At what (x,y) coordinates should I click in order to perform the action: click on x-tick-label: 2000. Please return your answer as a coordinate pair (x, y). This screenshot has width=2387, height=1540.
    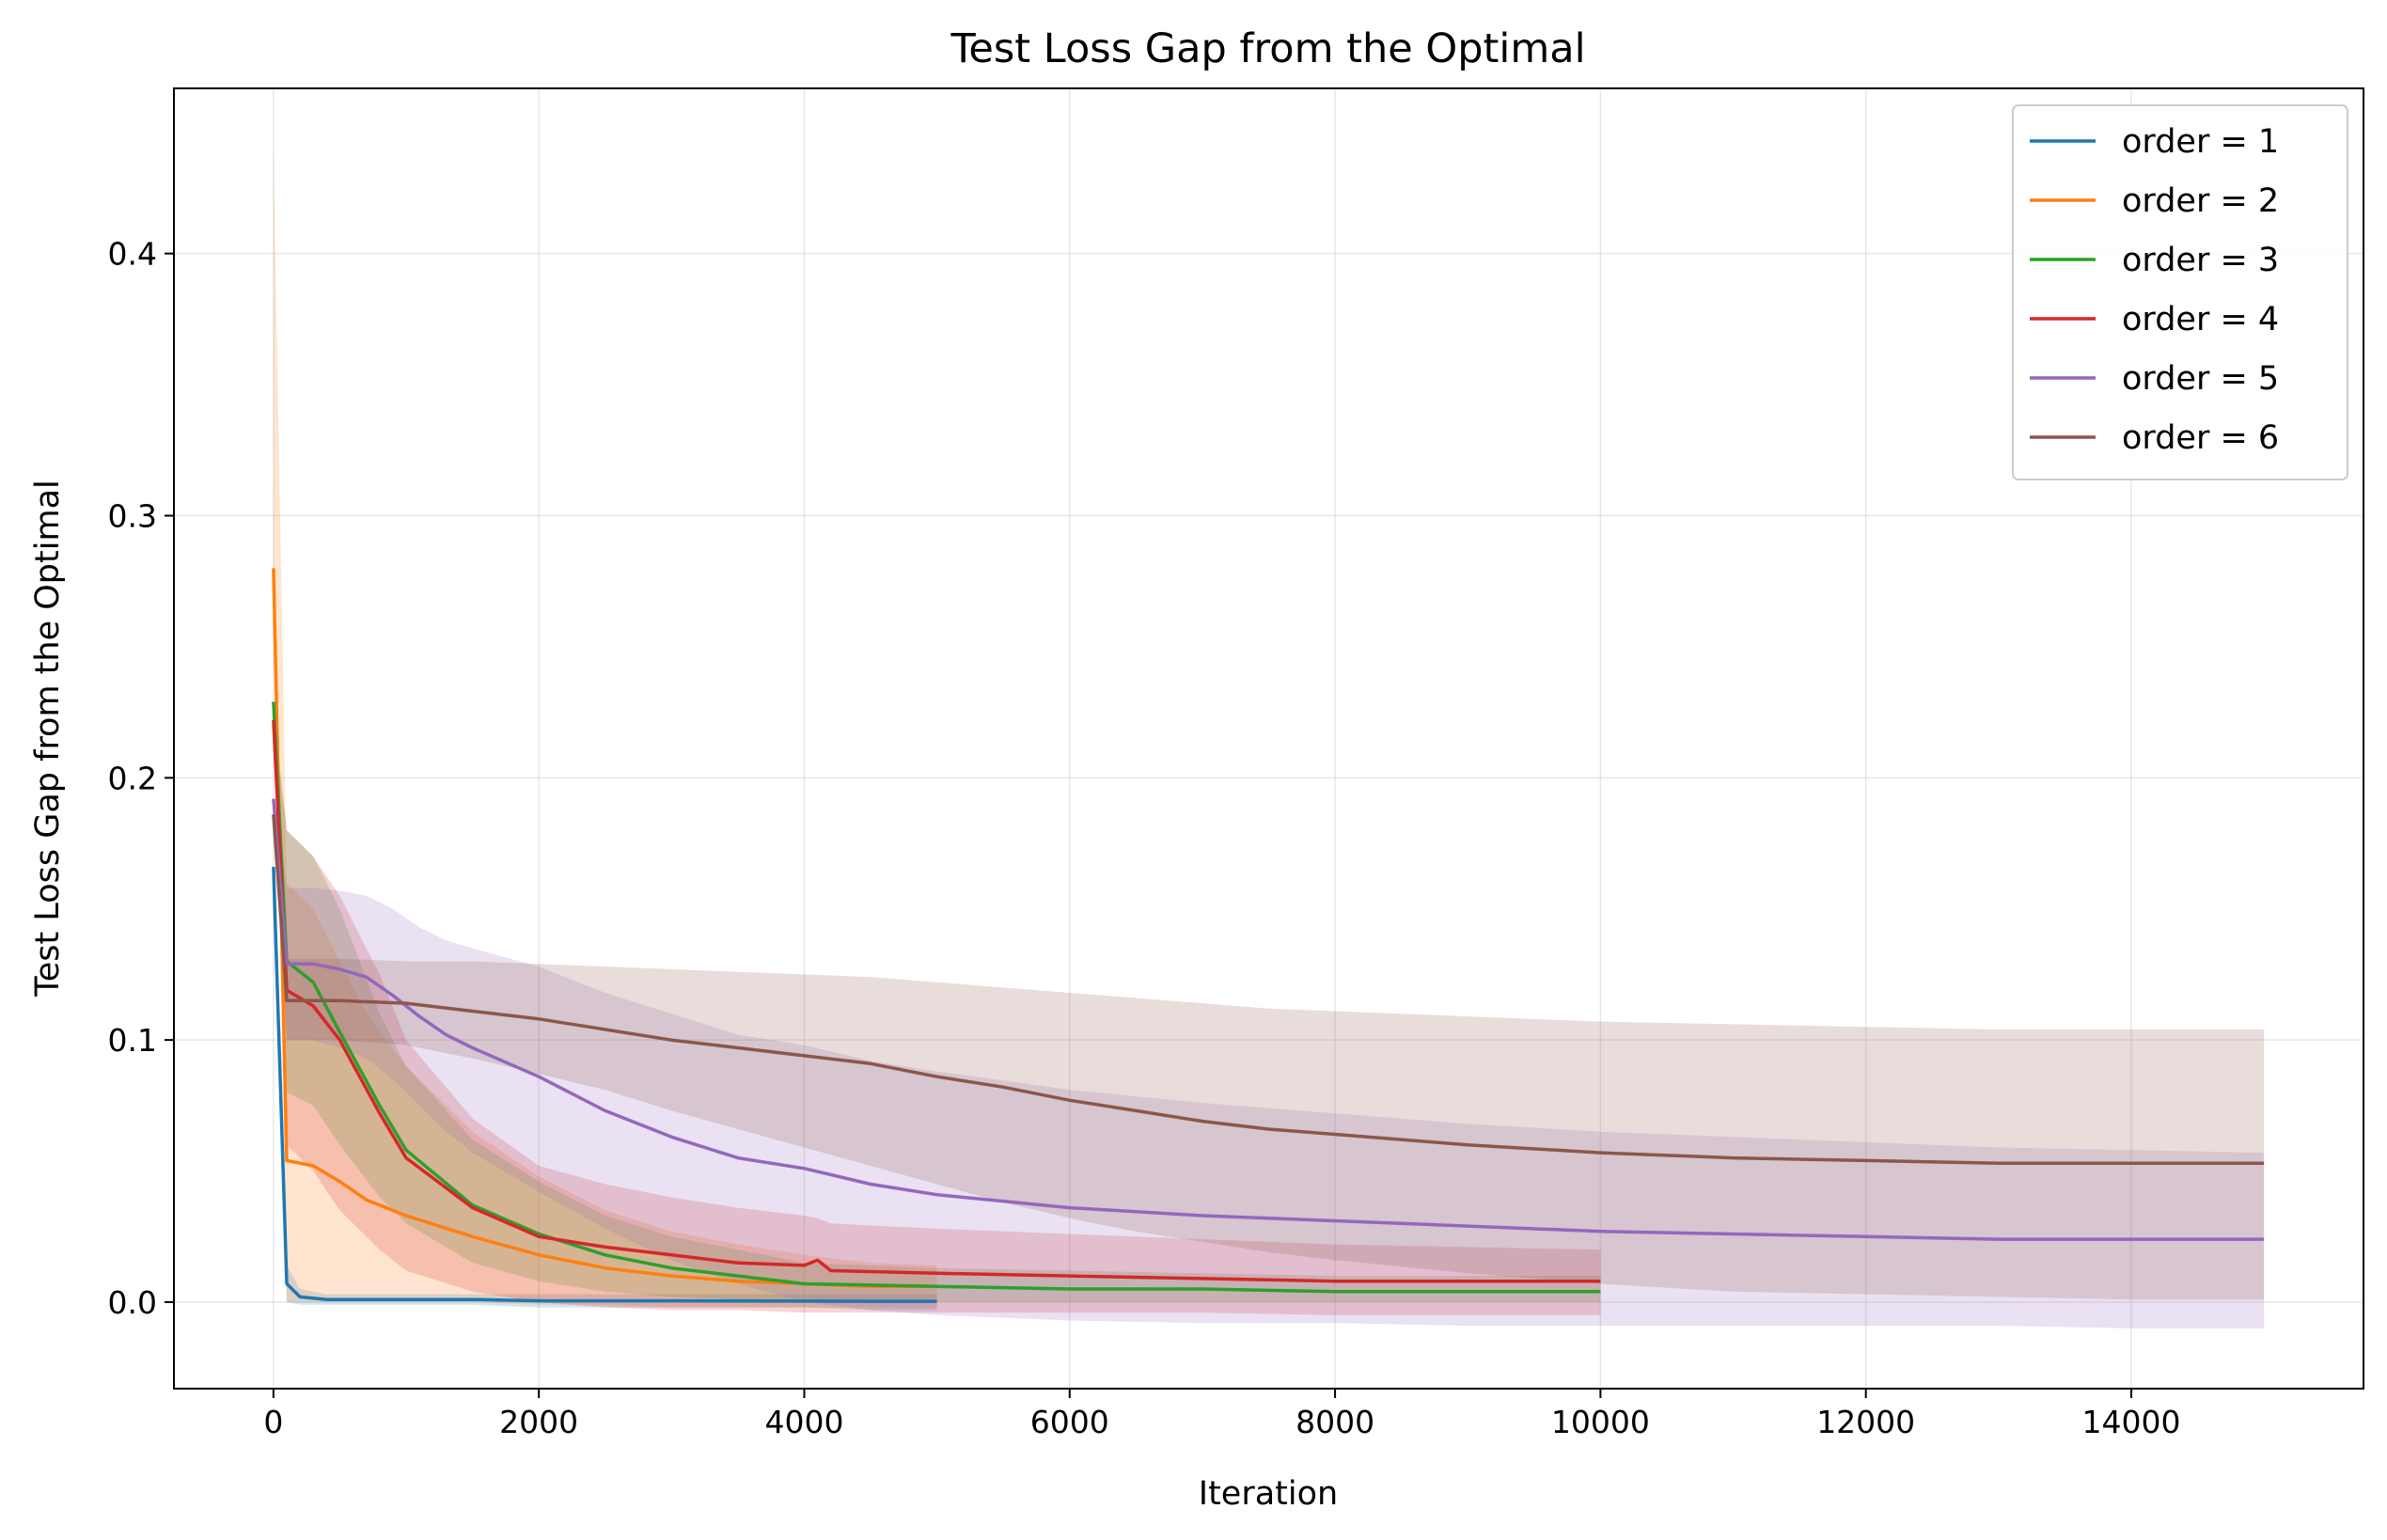
    Looking at the image, I should click on (538, 1422).